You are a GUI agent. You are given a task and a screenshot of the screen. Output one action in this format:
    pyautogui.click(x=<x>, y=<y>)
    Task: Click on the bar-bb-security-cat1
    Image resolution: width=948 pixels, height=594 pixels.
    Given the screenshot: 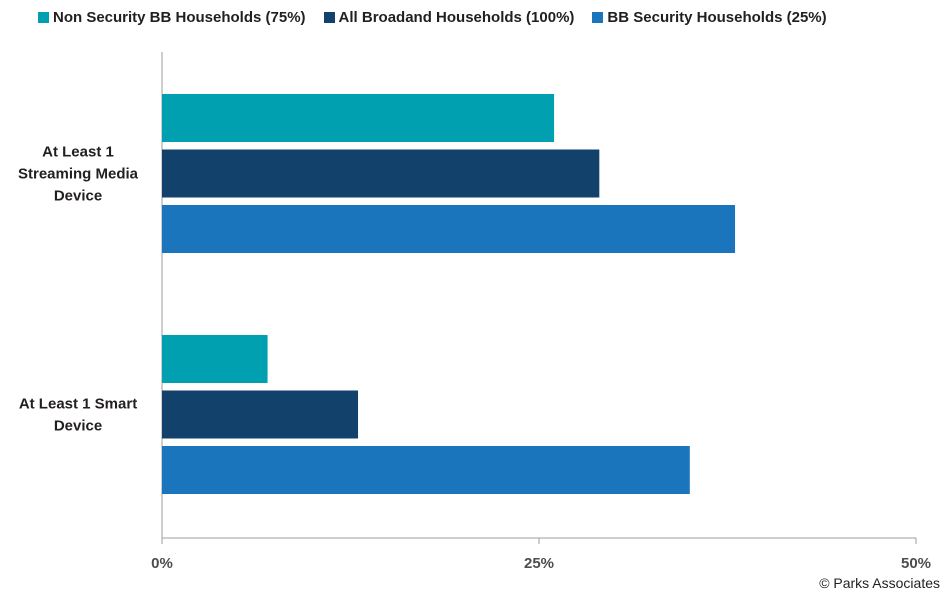 What is the action you would take?
    pyautogui.click(x=426, y=470)
    